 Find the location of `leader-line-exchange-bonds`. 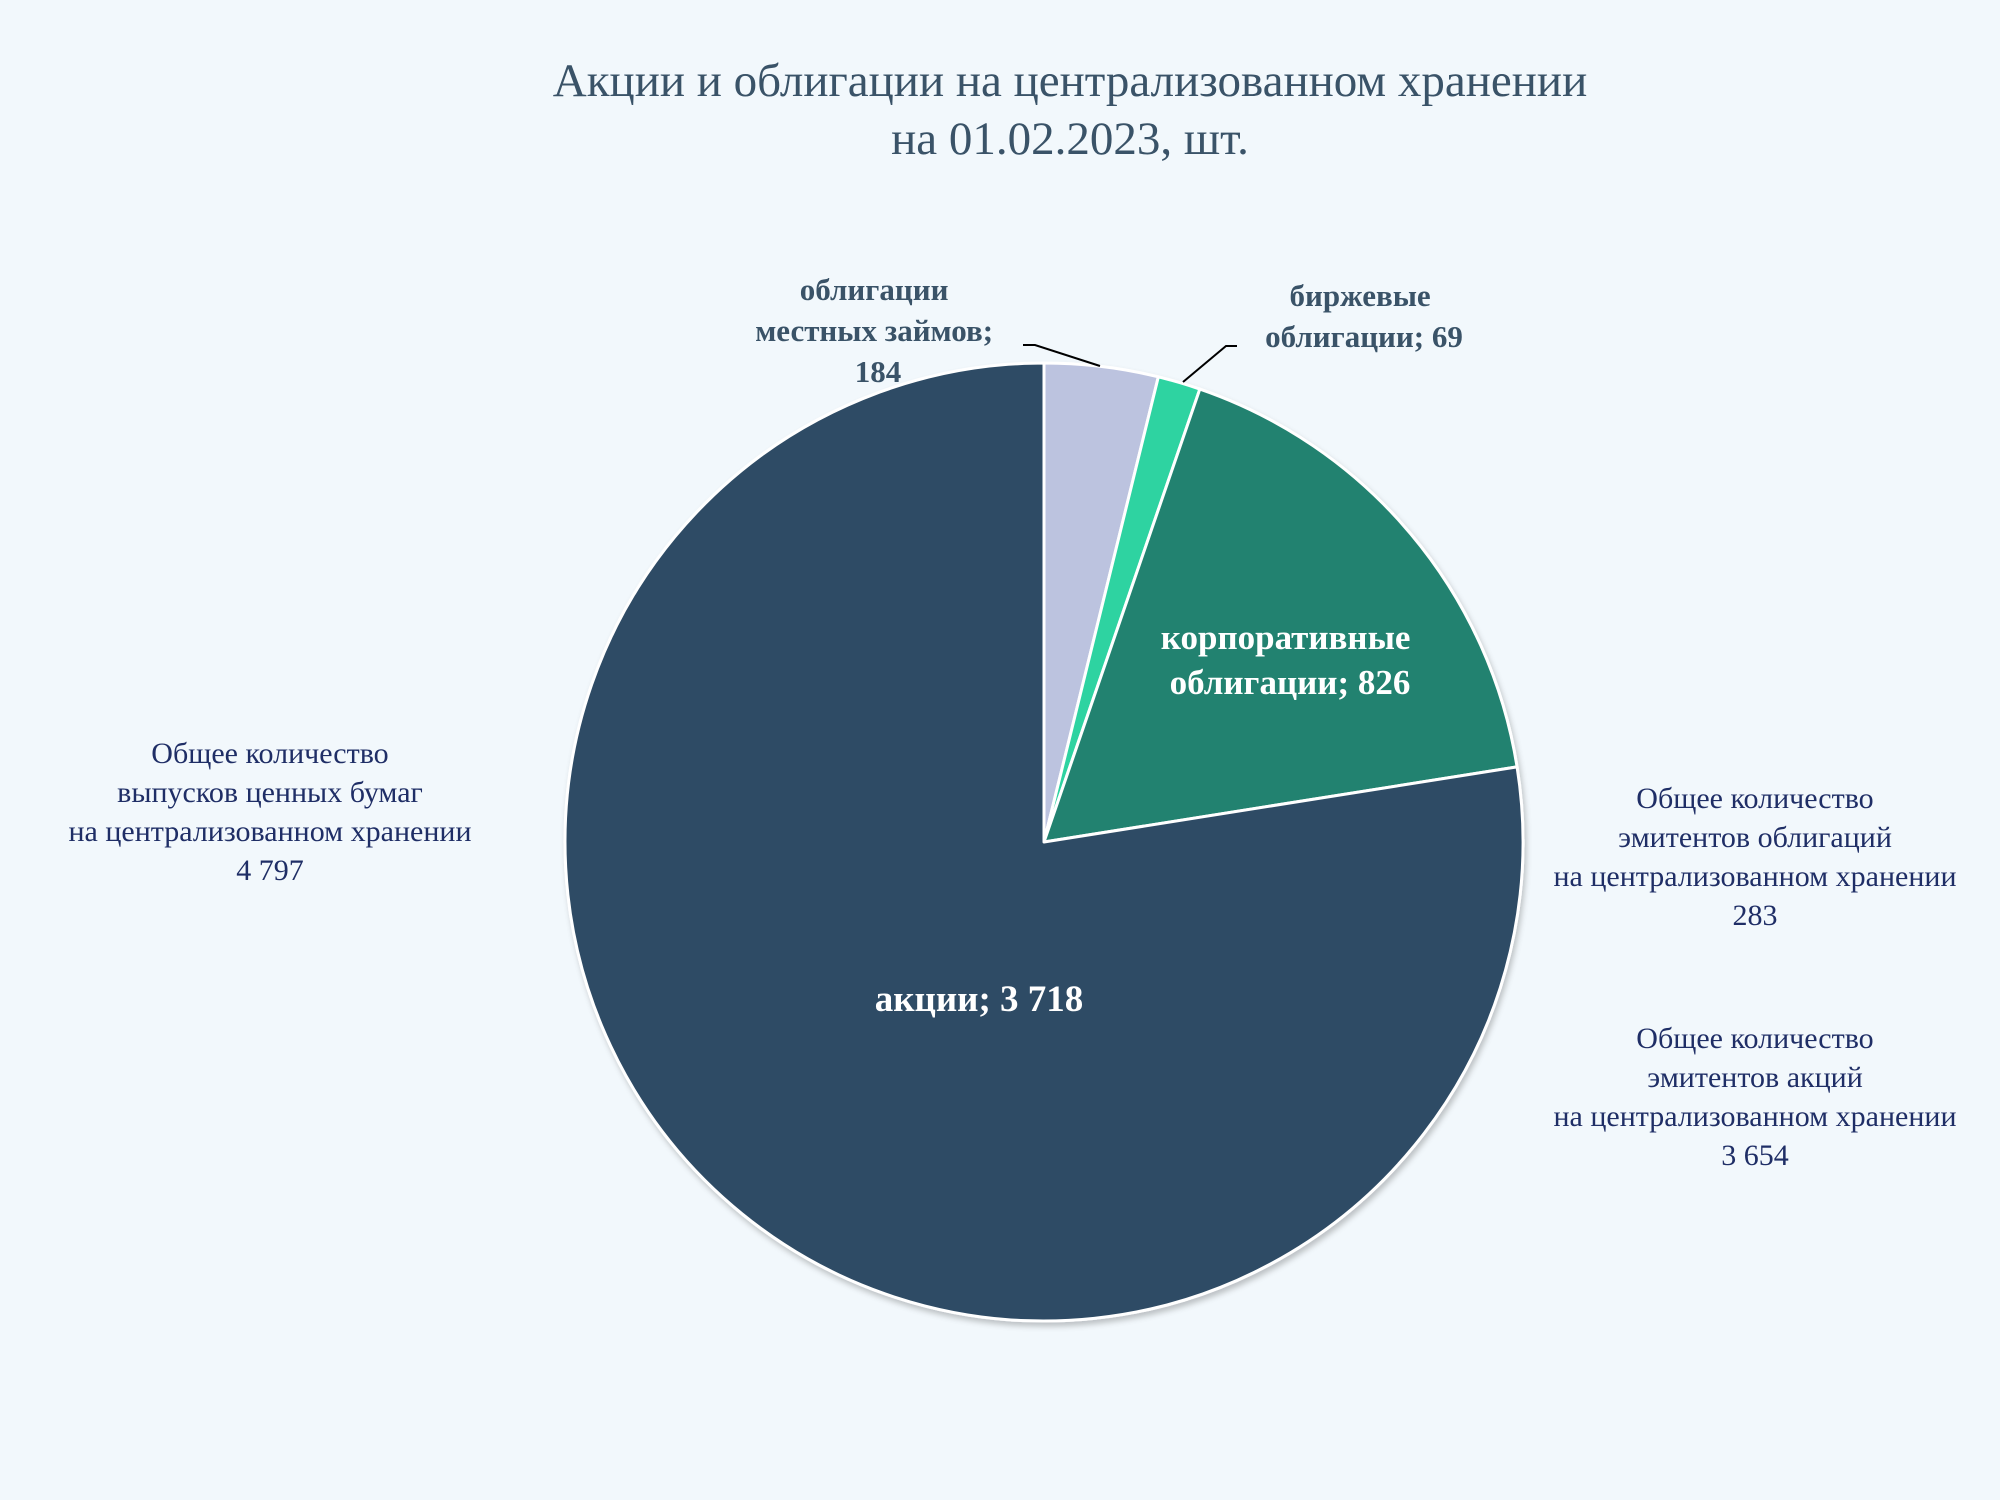

leader-line-exchange-bonds is located at coordinates (1209, 364).